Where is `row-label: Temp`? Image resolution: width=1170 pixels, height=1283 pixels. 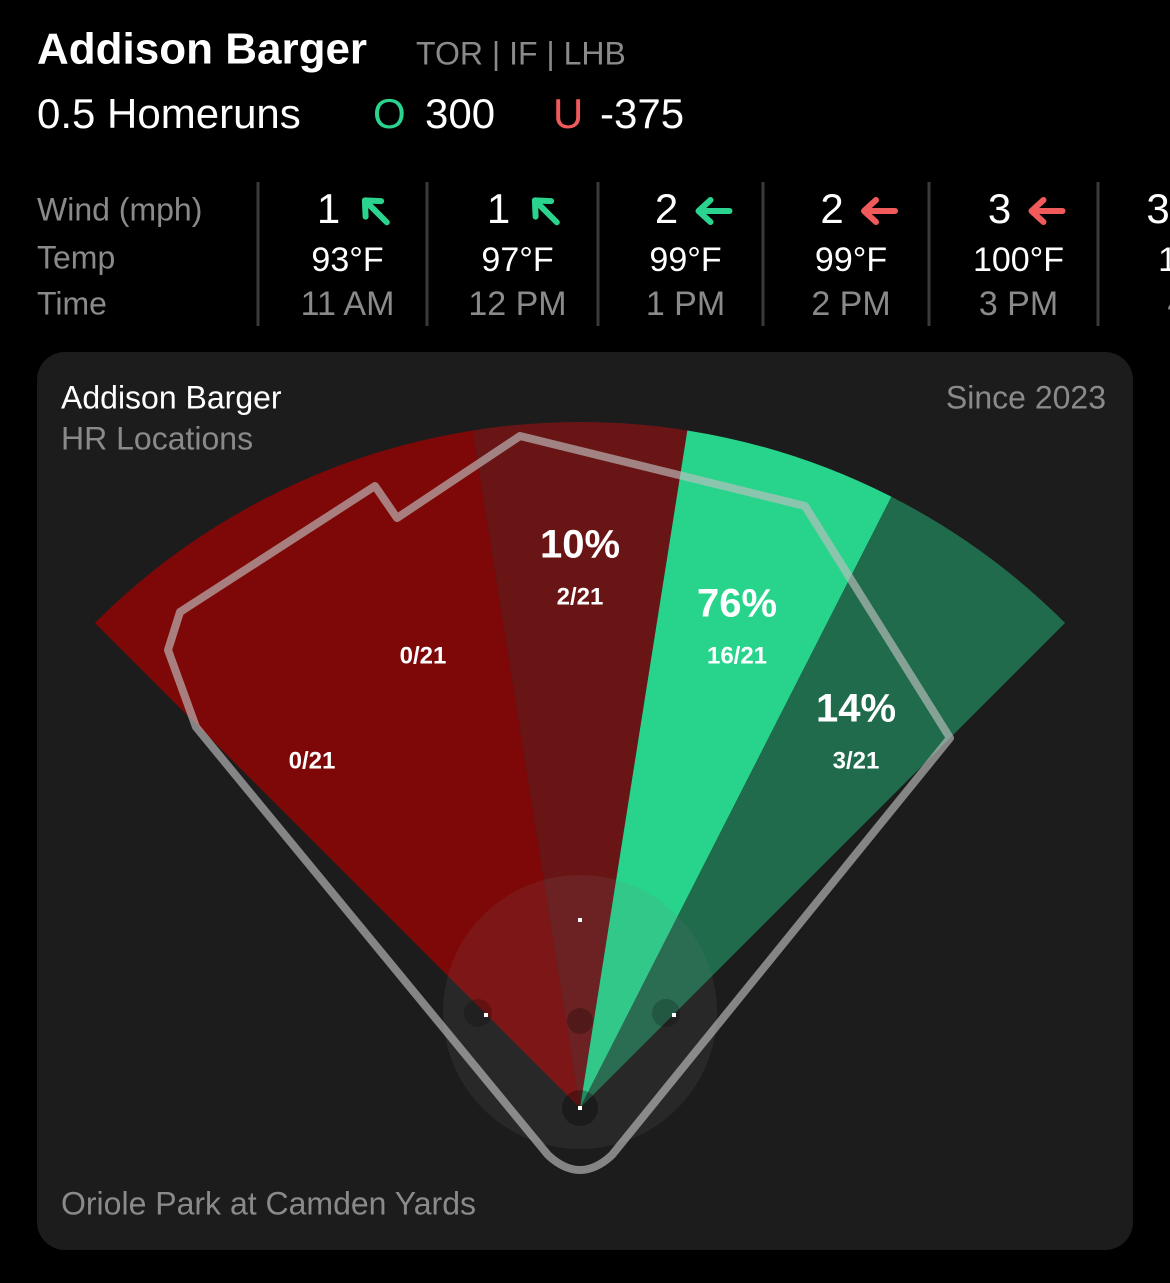
row-label: Temp is located at coordinates (76, 257).